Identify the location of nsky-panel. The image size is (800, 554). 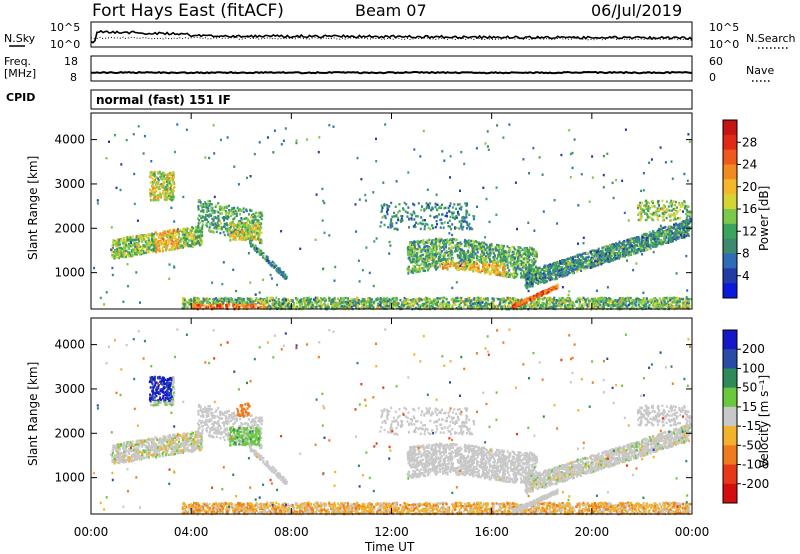
(391, 34).